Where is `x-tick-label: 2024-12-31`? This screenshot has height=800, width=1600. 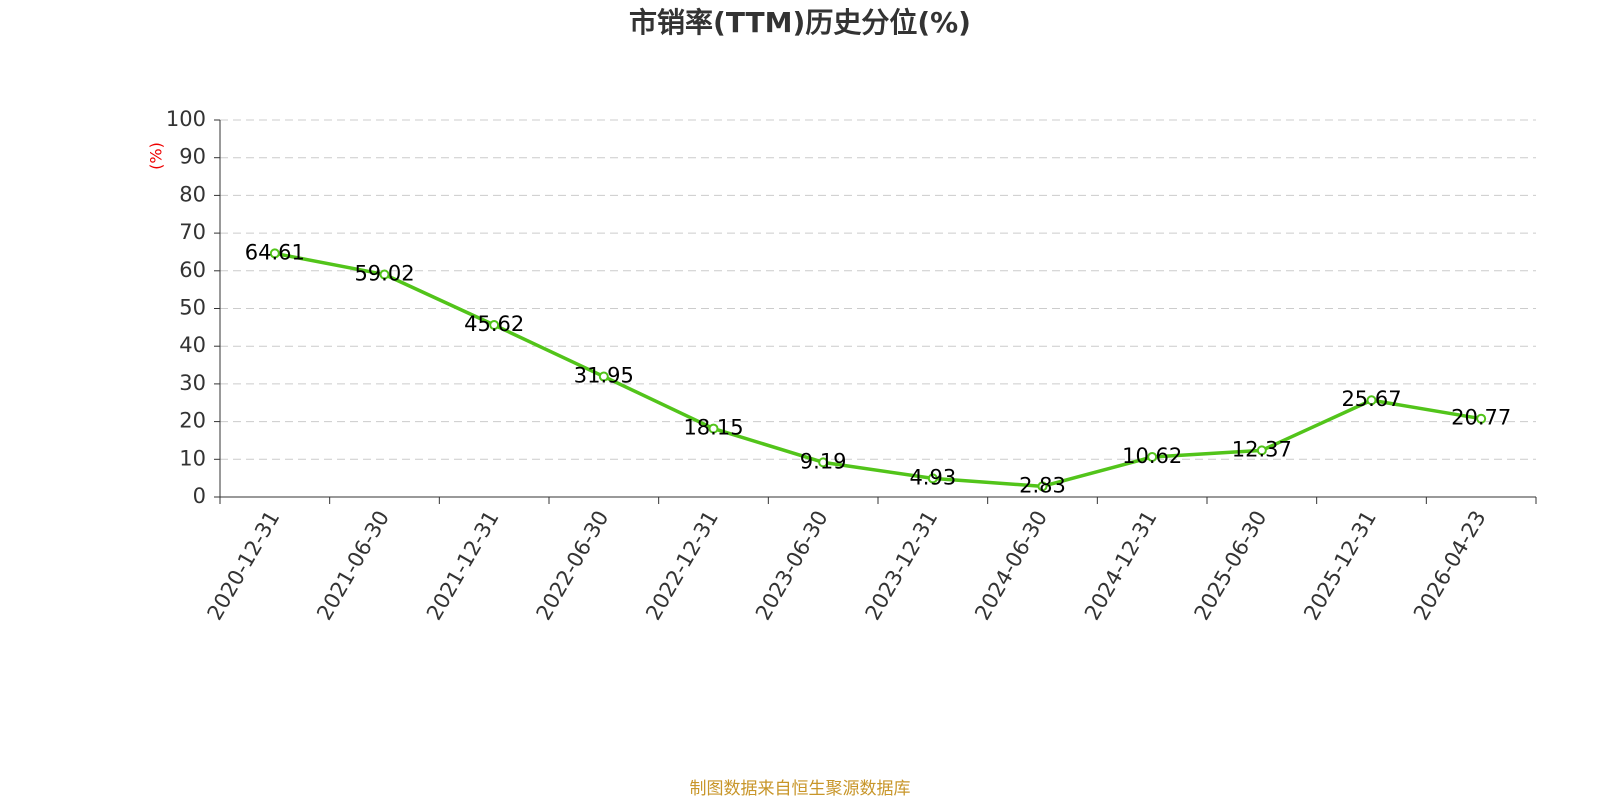 x-tick-label: 2024-12-31 is located at coordinates (1121, 566).